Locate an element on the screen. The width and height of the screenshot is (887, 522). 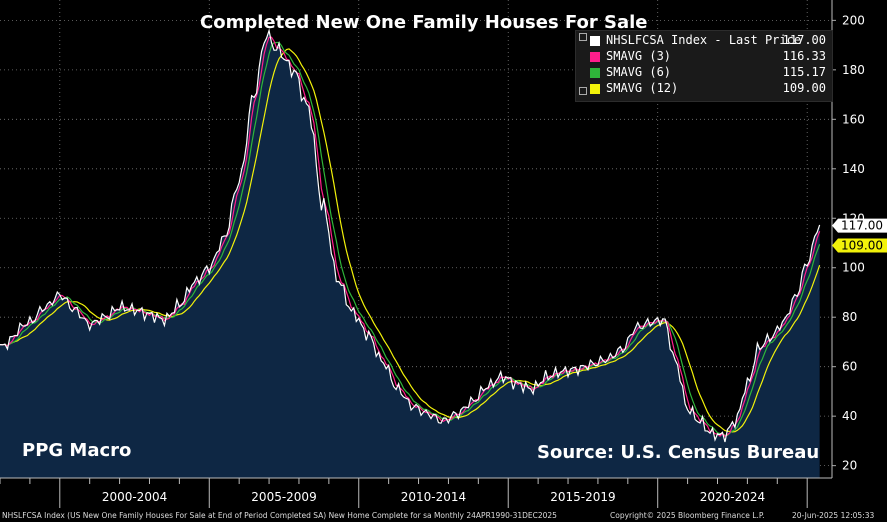
y-tick-label: 180 is located at coordinates (853, 70).